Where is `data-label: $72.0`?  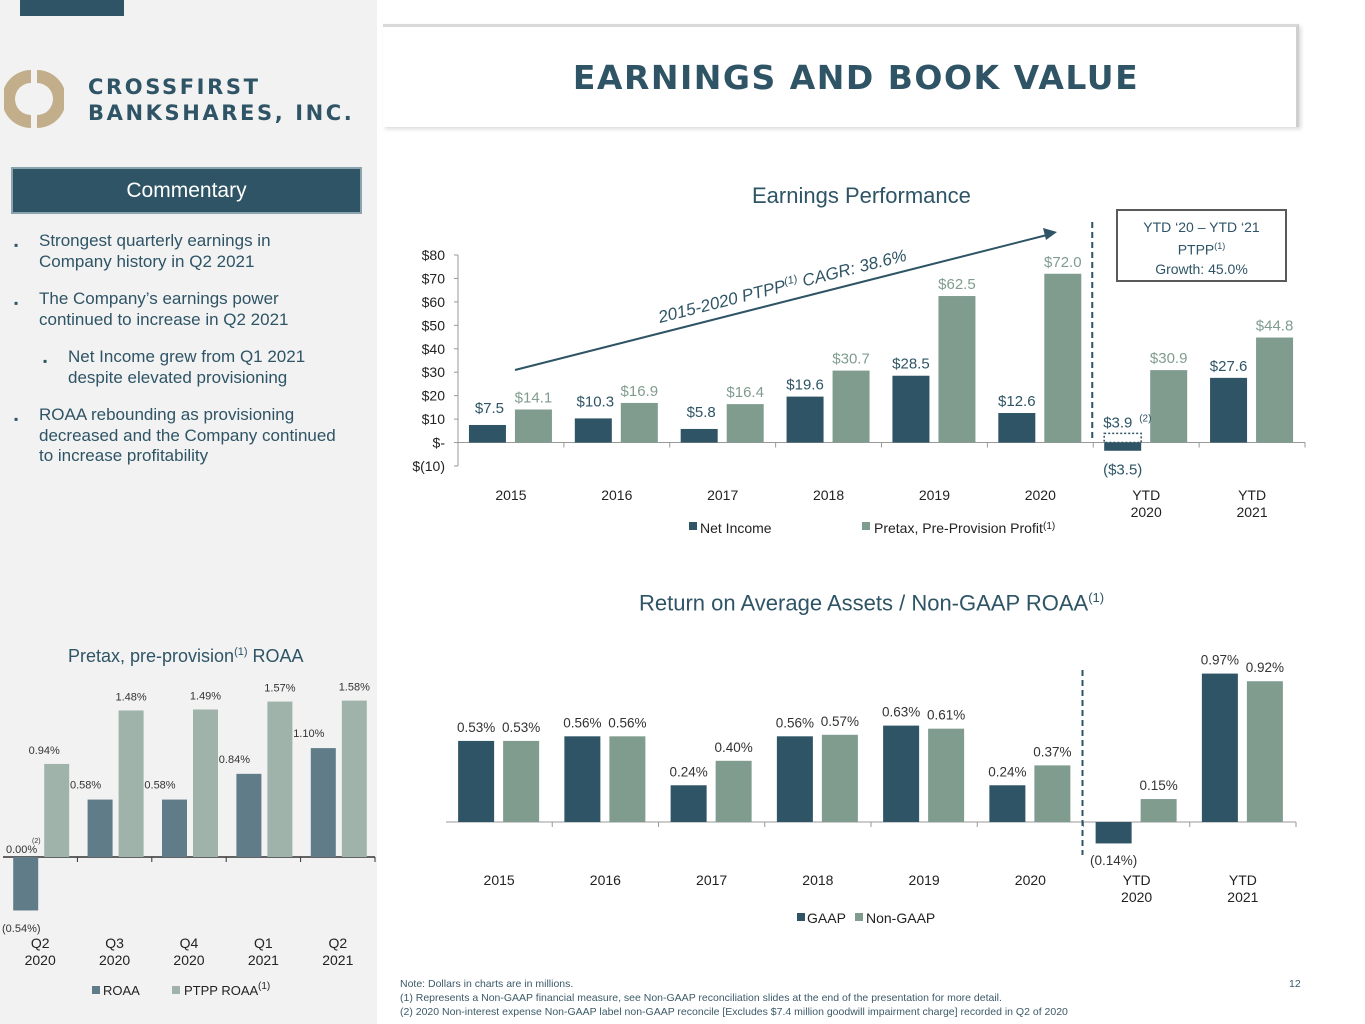
data-label: $72.0 is located at coordinates (1063, 262).